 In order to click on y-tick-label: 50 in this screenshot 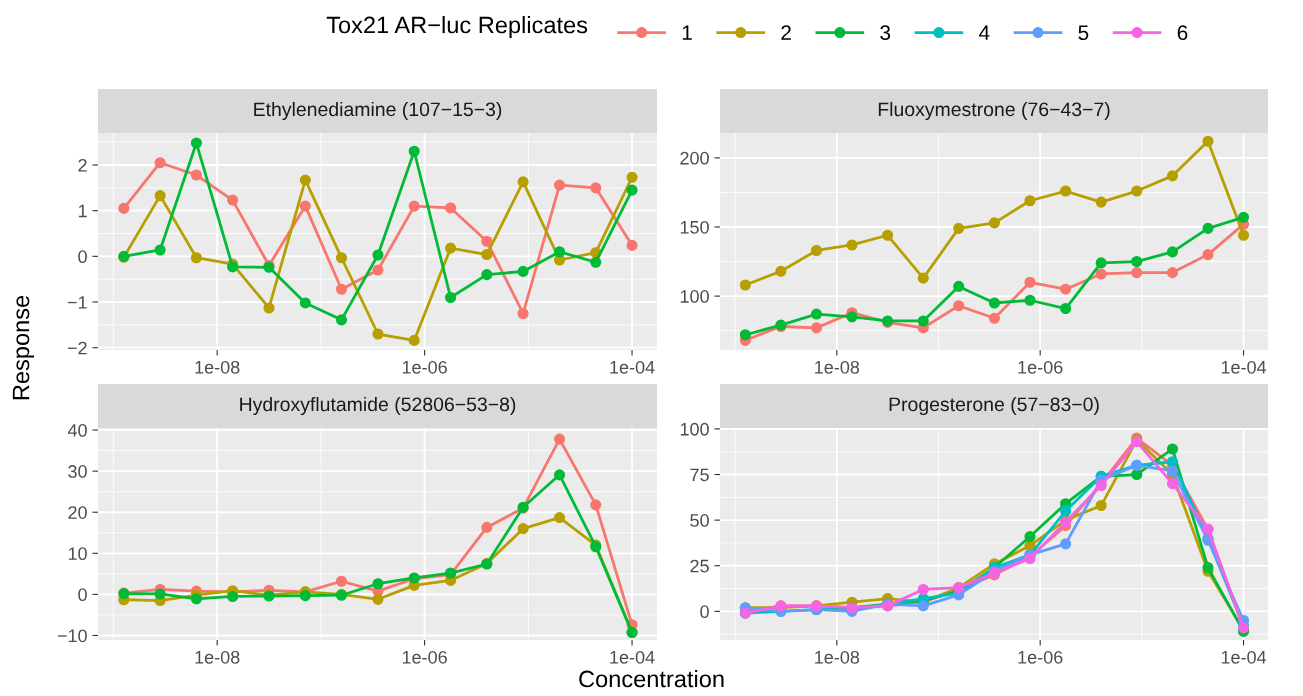, I will do `click(699, 520)`.